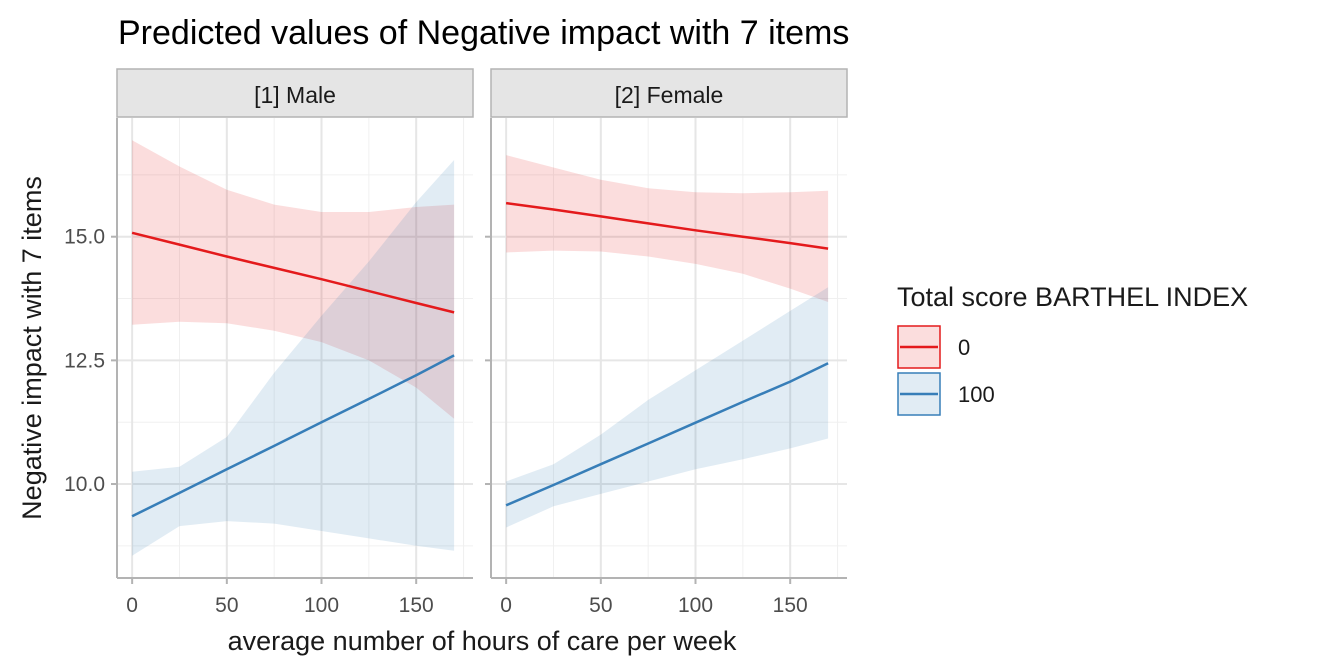 This screenshot has height=672, width=1344. What do you see at coordinates (976, 394) in the screenshot?
I see `legend-label: 100` at bounding box center [976, 394].